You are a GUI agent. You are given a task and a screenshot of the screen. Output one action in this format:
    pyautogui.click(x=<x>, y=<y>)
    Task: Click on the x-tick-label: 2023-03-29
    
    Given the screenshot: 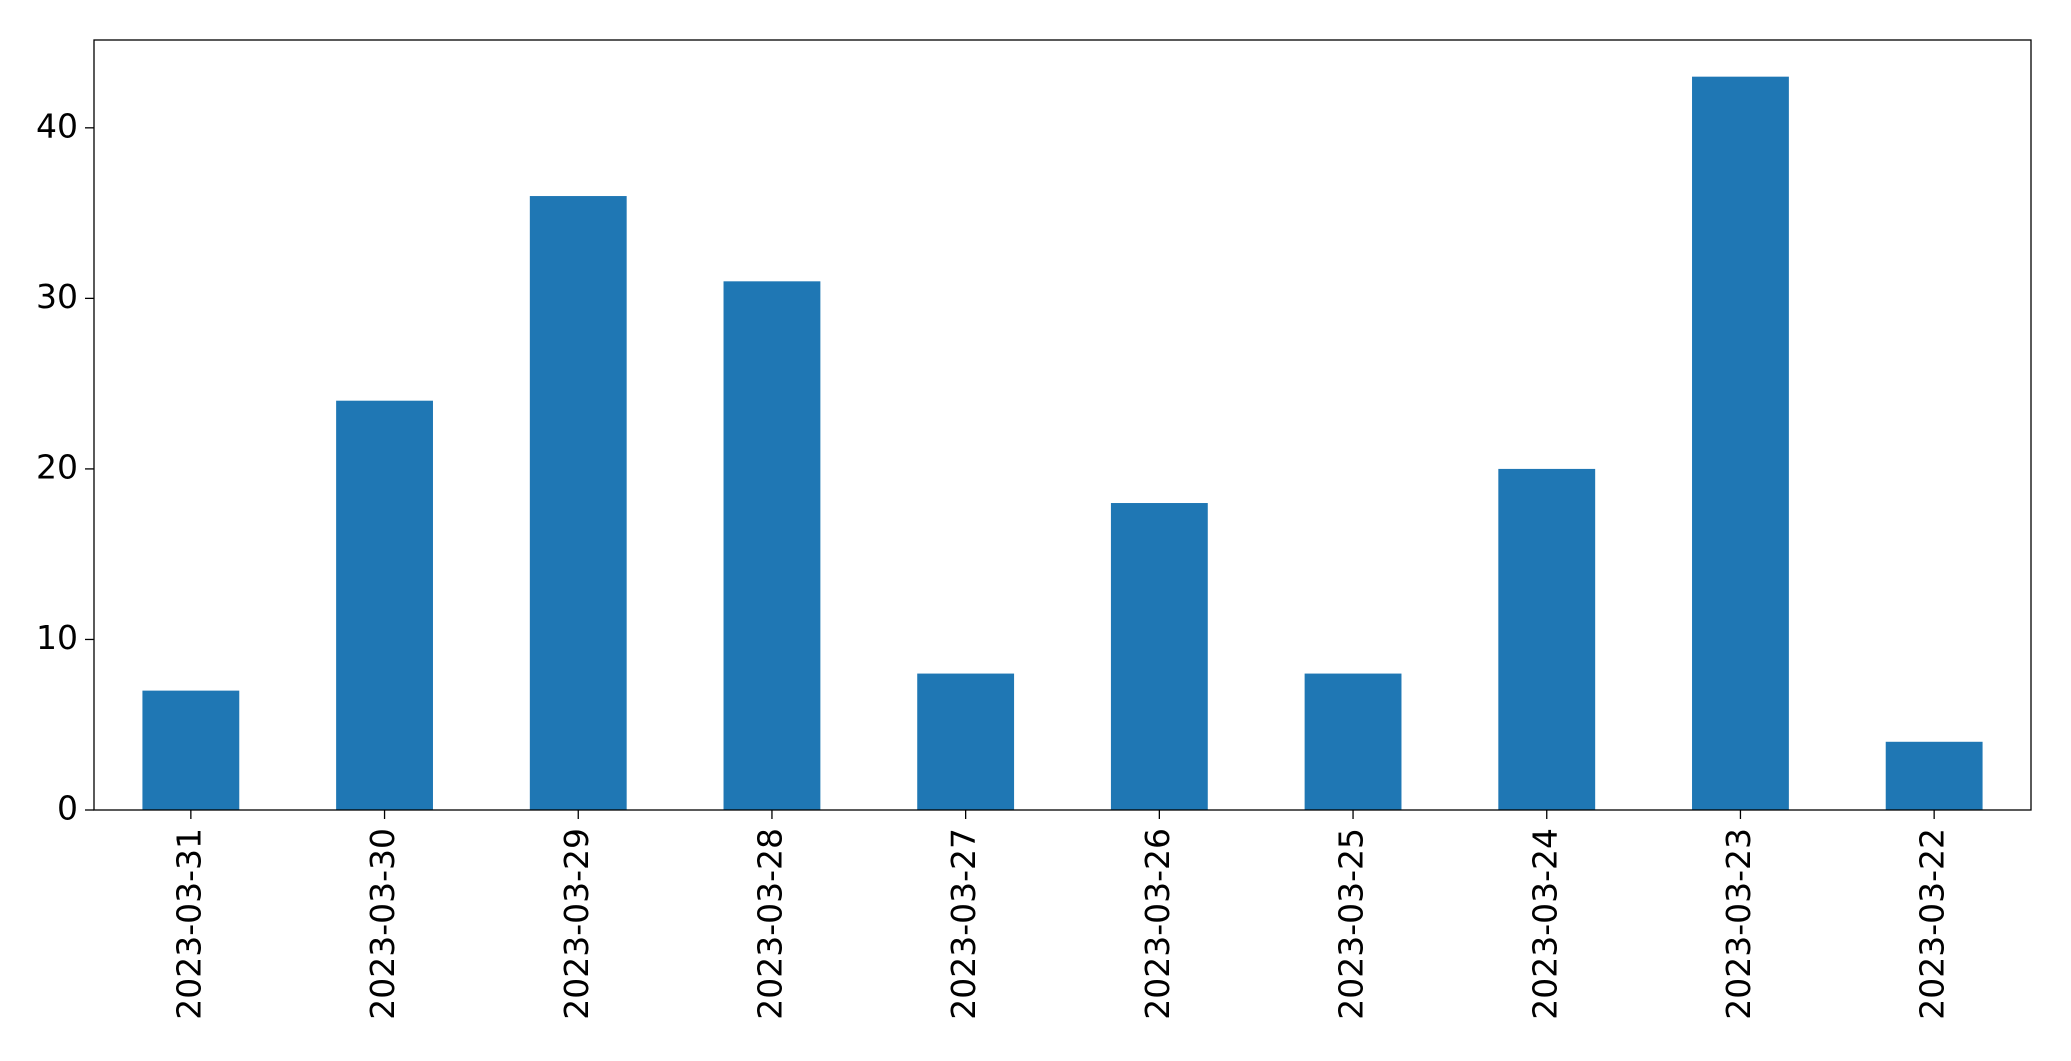 What is the action you would take?
    pyautogui.click(x=576, y=924)
    